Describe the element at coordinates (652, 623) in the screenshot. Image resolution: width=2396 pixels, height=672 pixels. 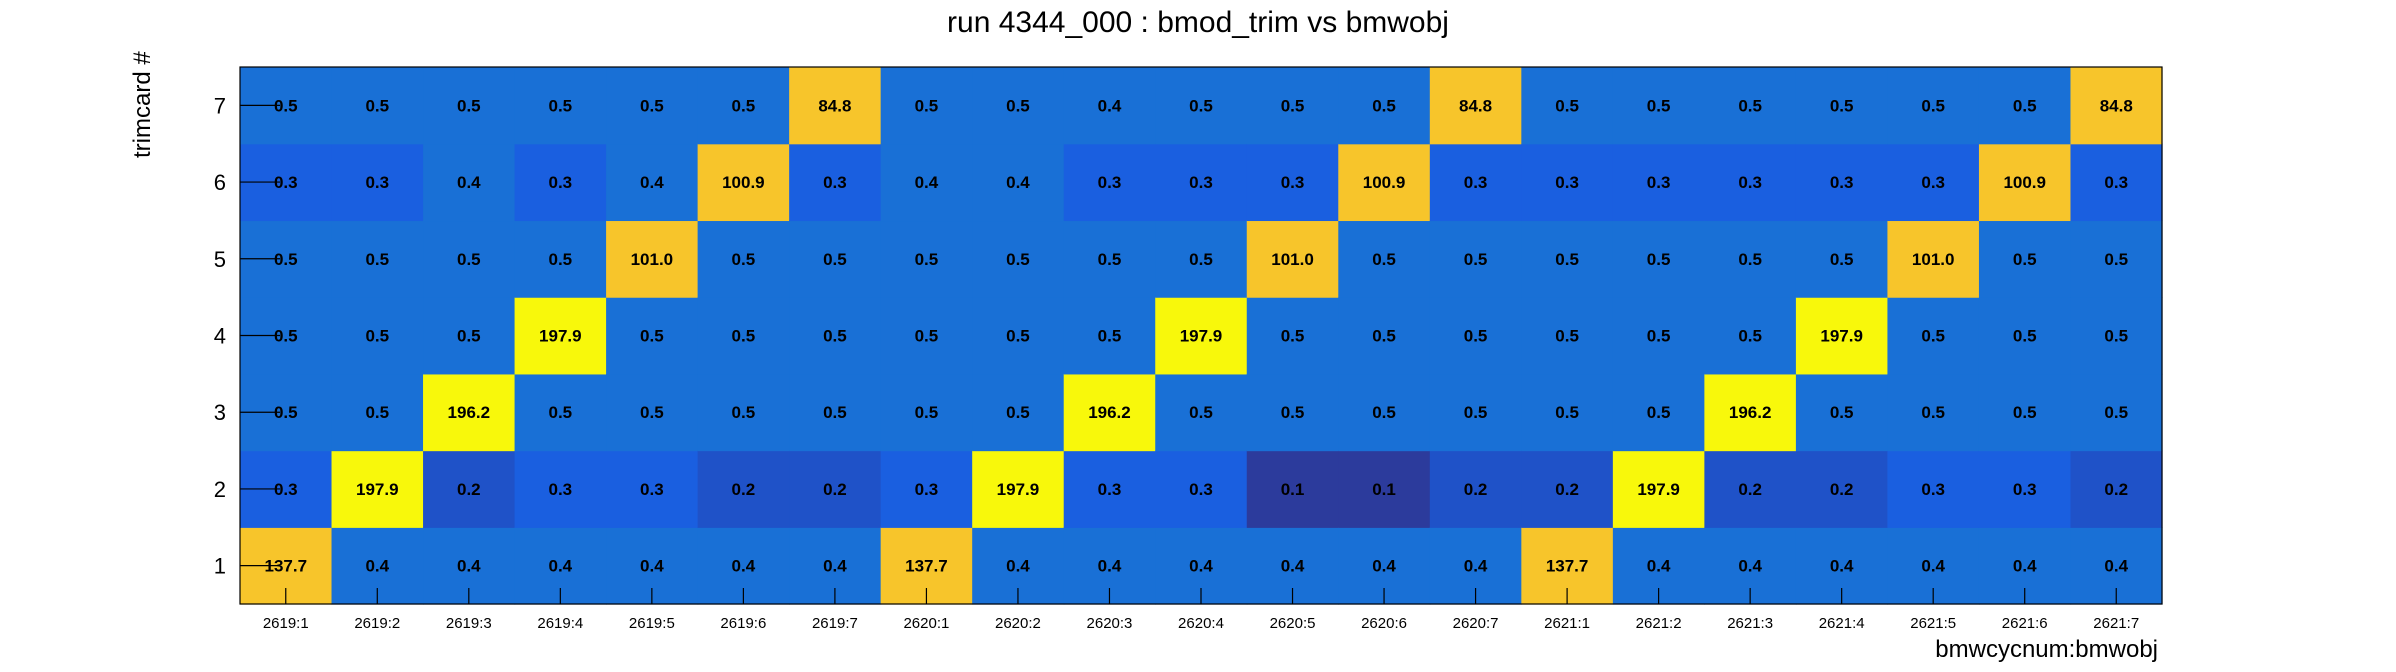
I see `x-tick-label: 2619:5` at that location.